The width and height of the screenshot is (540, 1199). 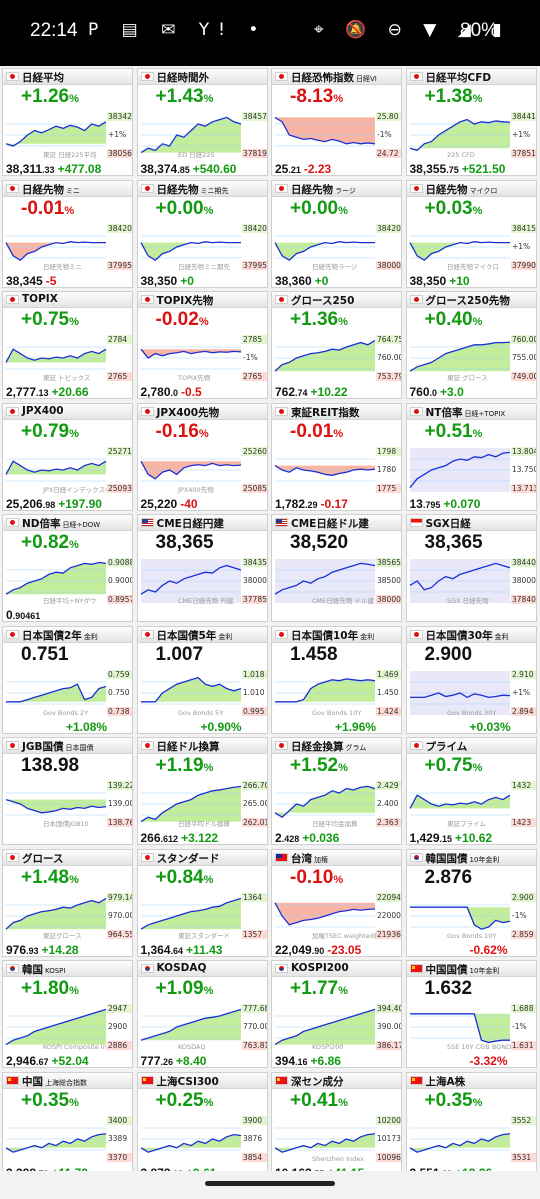 I want to click on chart-mid-label: 139.00, so click(x=120, y=803).